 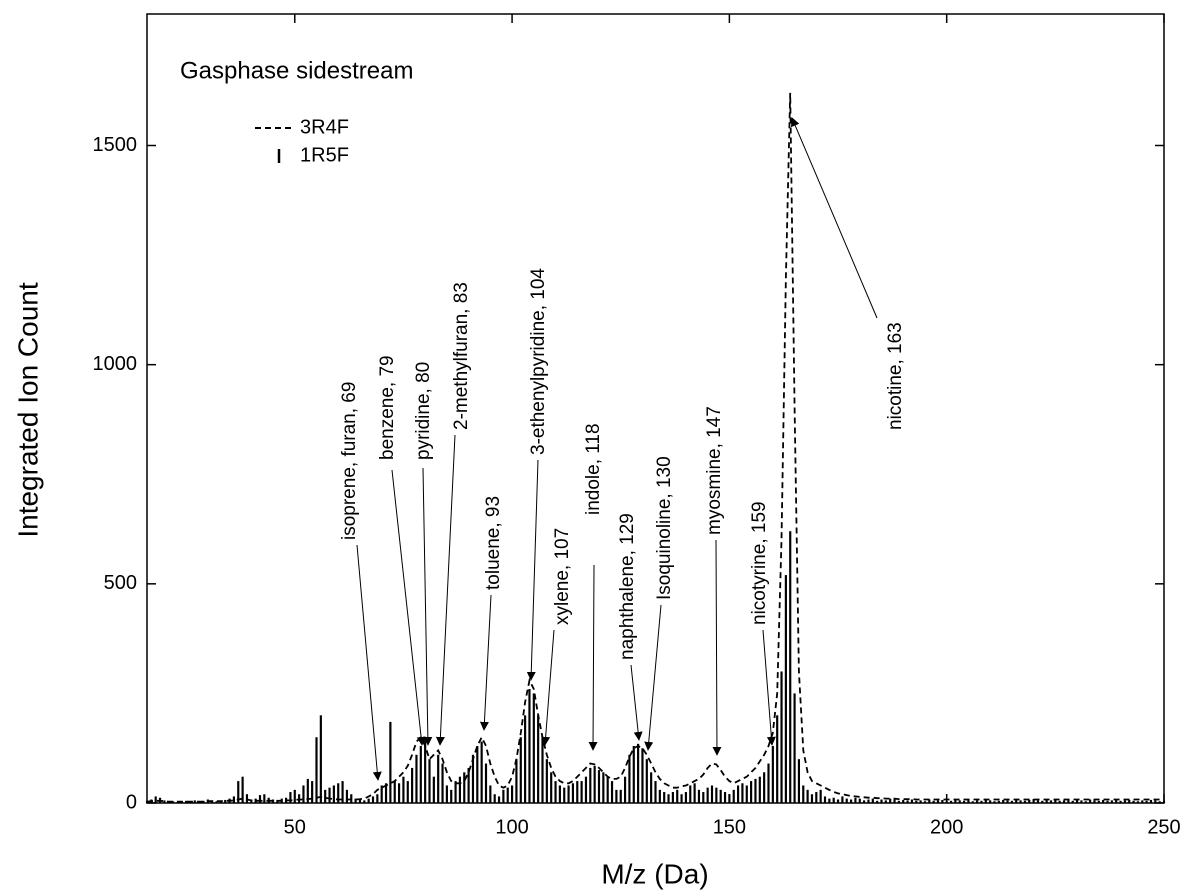 What do you see at coordinates (729, 827) in the screenshot?
I see `x-tick-label: 150` at bounding box center [729, 827].